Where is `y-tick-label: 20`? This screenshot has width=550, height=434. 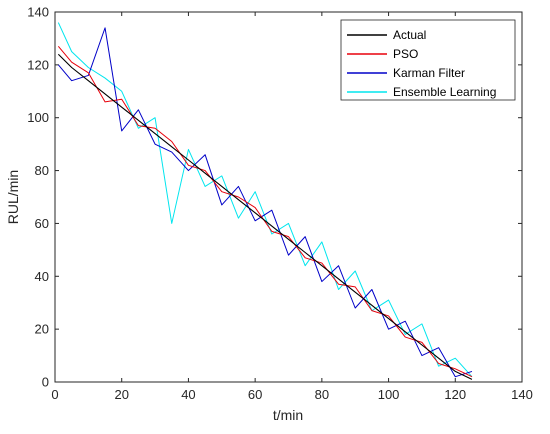 y-tick-label: 20 is located at coordinates (42, 329).